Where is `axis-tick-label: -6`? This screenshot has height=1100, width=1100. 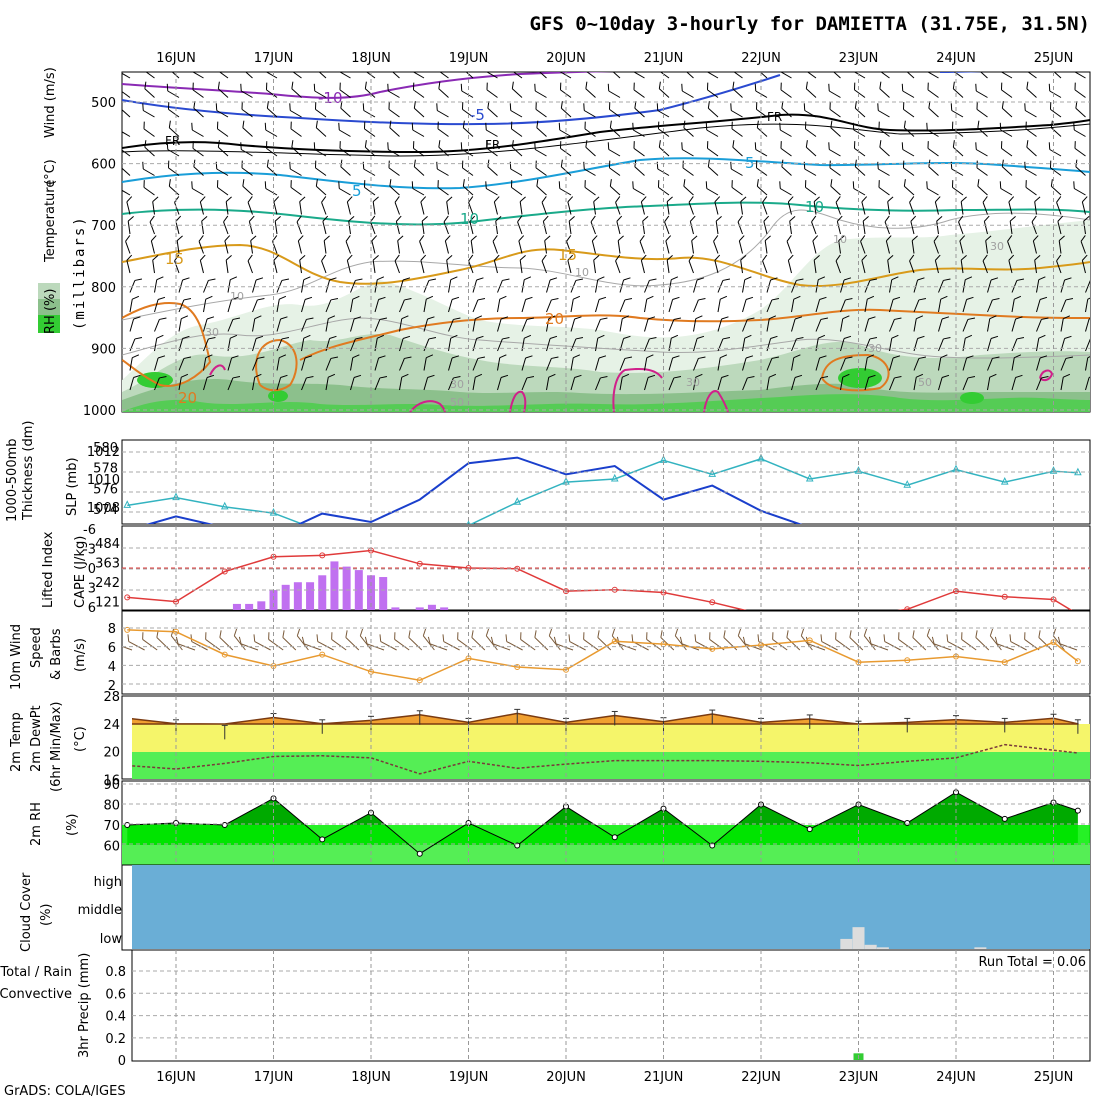
axis-tick-label: -6 is located at coordinates (89, 530).